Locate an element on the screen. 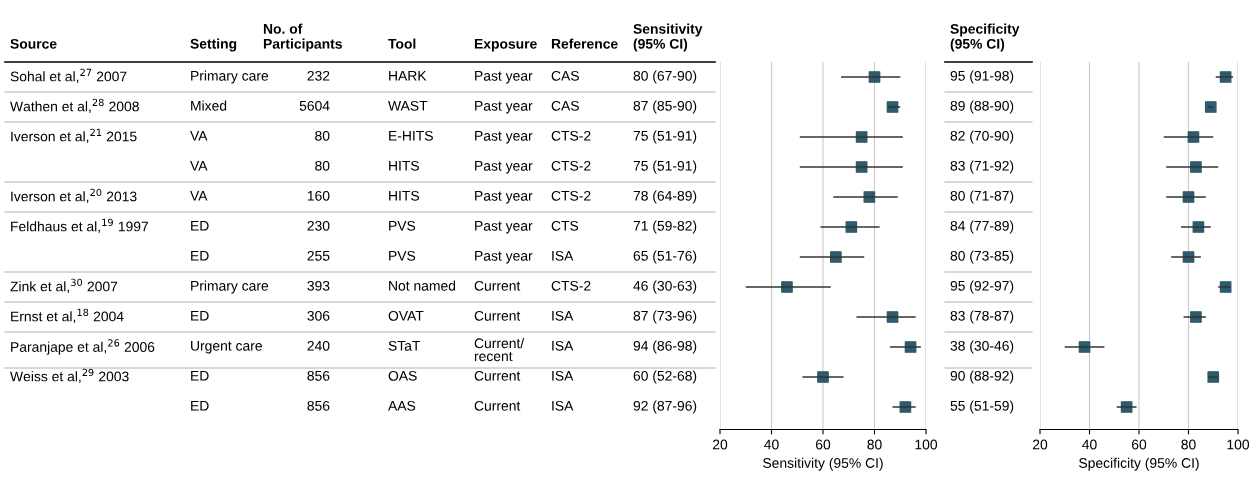 This screenshot has height=480, width=1259. data-label: 80 (71-87) is located at coordinates (982, 197).